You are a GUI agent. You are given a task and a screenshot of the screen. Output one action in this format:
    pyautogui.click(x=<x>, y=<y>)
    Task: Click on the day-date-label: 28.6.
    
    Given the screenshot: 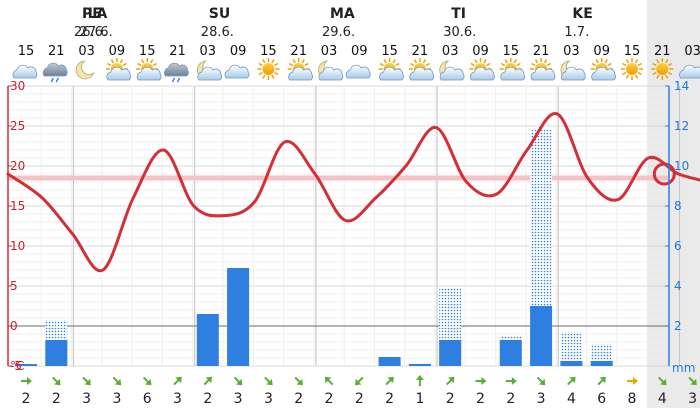 What is the action you would take?
    pyautogui.click(x=217, y=32)
    